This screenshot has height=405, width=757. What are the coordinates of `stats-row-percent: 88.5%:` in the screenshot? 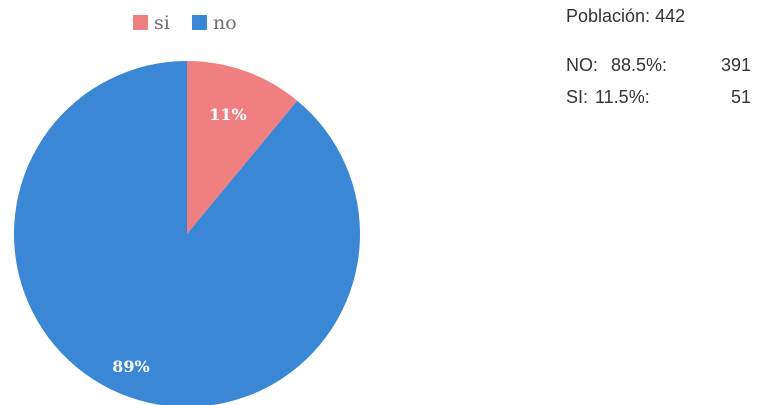 It's located at (639, 65).